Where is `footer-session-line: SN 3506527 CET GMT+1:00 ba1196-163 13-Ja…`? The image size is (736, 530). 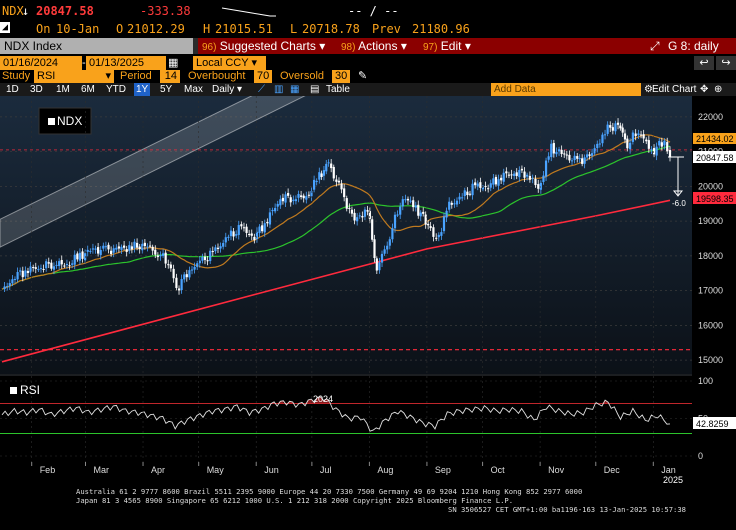
footer-session-line: SN 3506527 CET GMT+1:00 ba1196-163 13-Ja… is located at coordinates (567, 509).